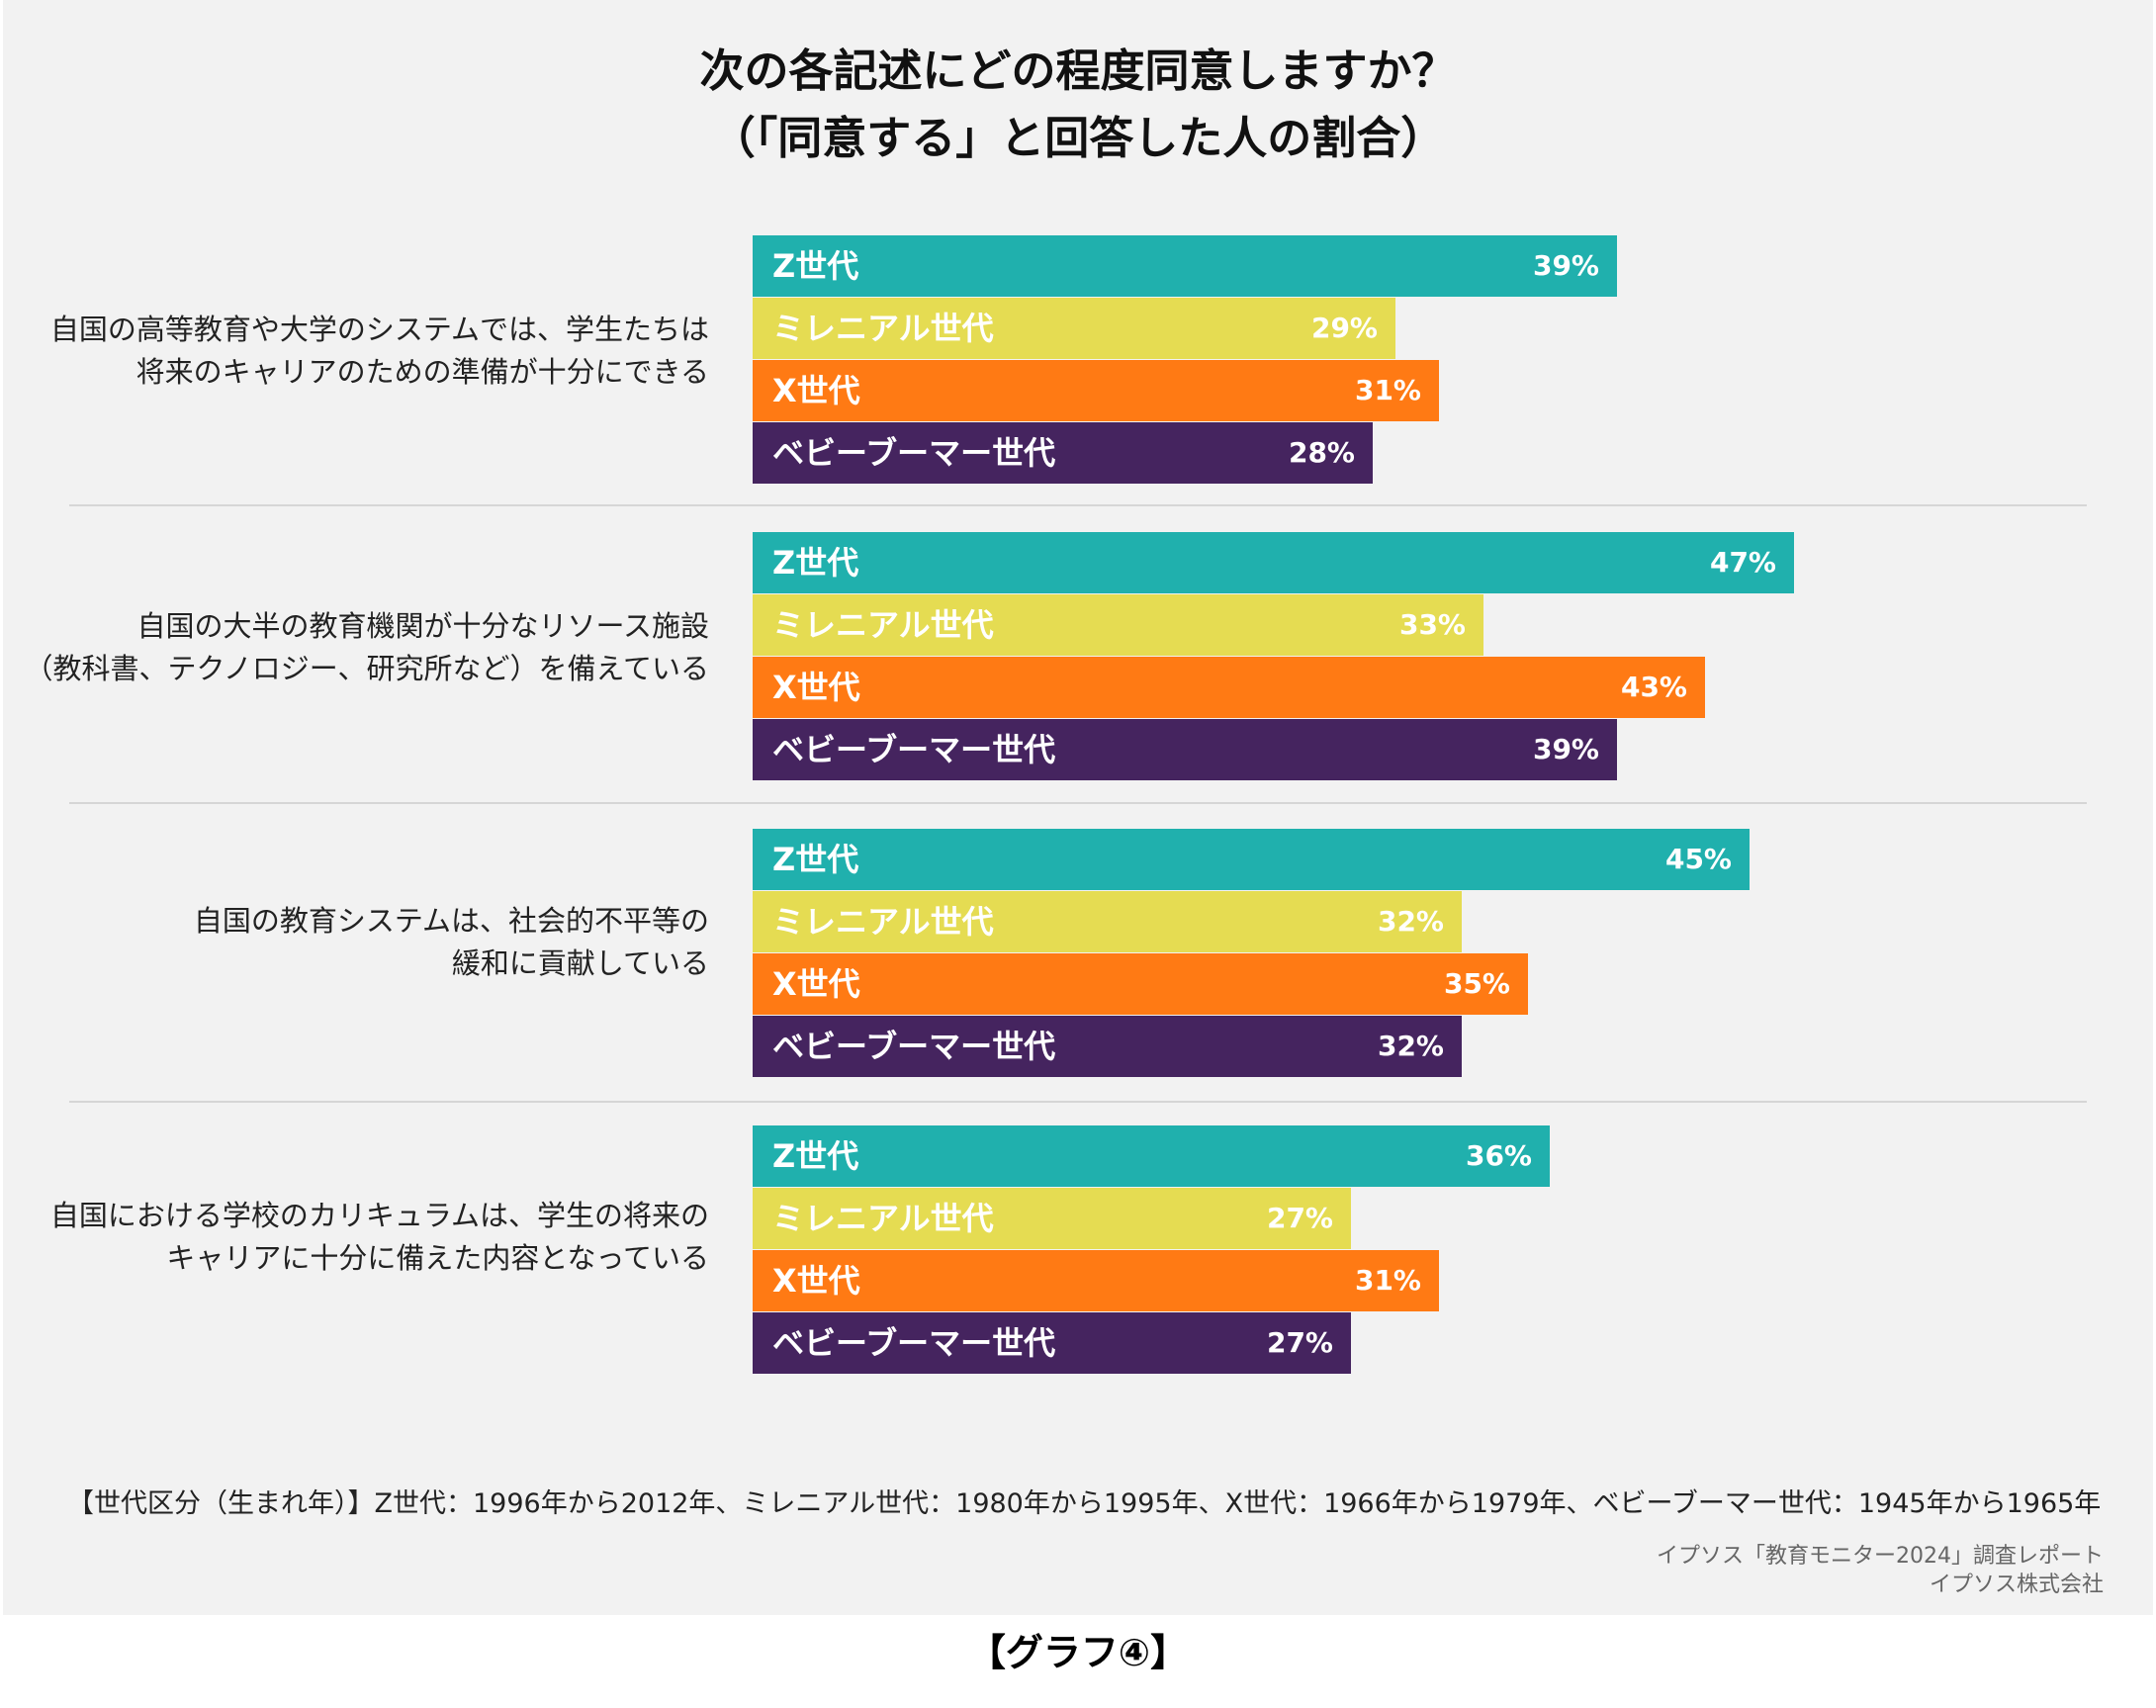 Image resolution: width=2156 pixels, height=1708 pixels. I want to click on bar-gen-z: Z世代 36%, so click(1151, 1156).